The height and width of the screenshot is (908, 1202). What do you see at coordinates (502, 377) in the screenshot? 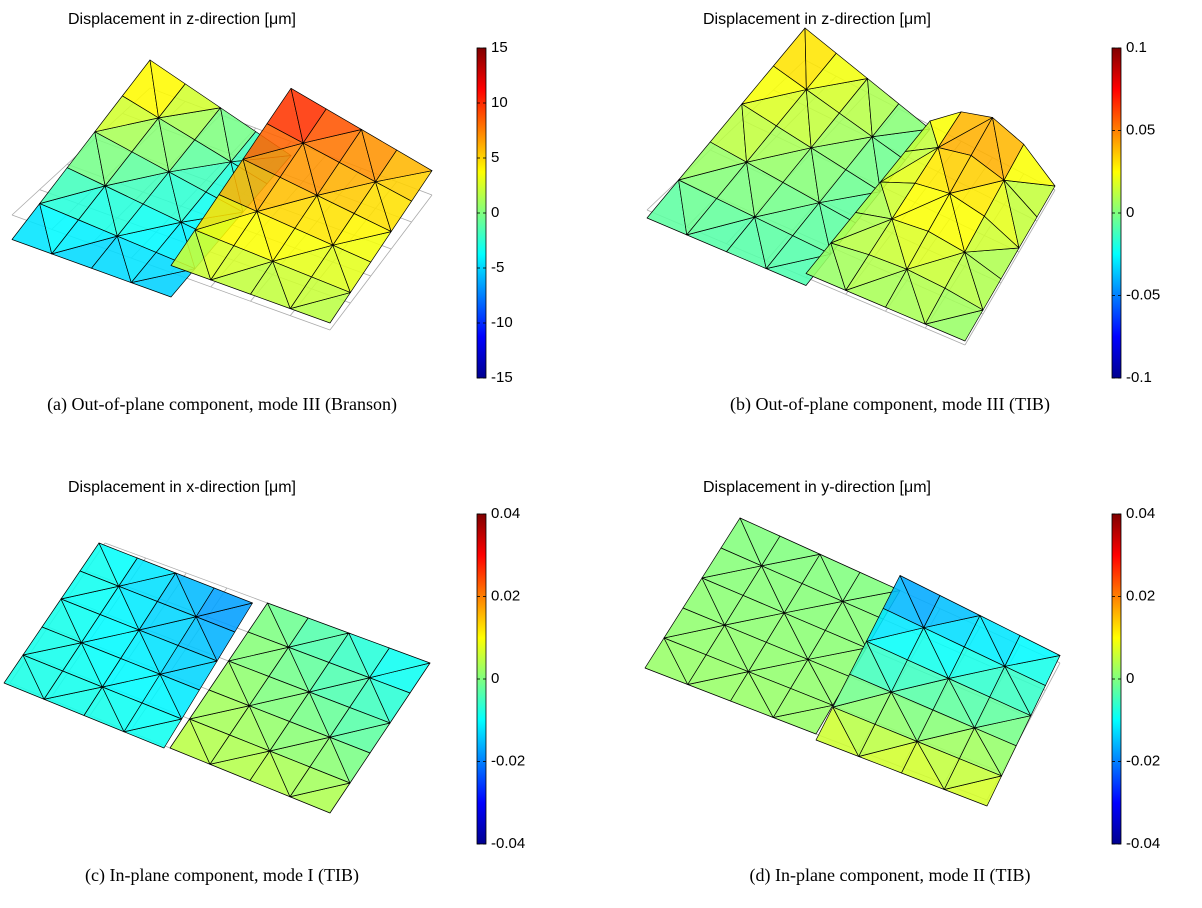
I see `colorbar-tick-label: -15` at bounding box center [502, 377].